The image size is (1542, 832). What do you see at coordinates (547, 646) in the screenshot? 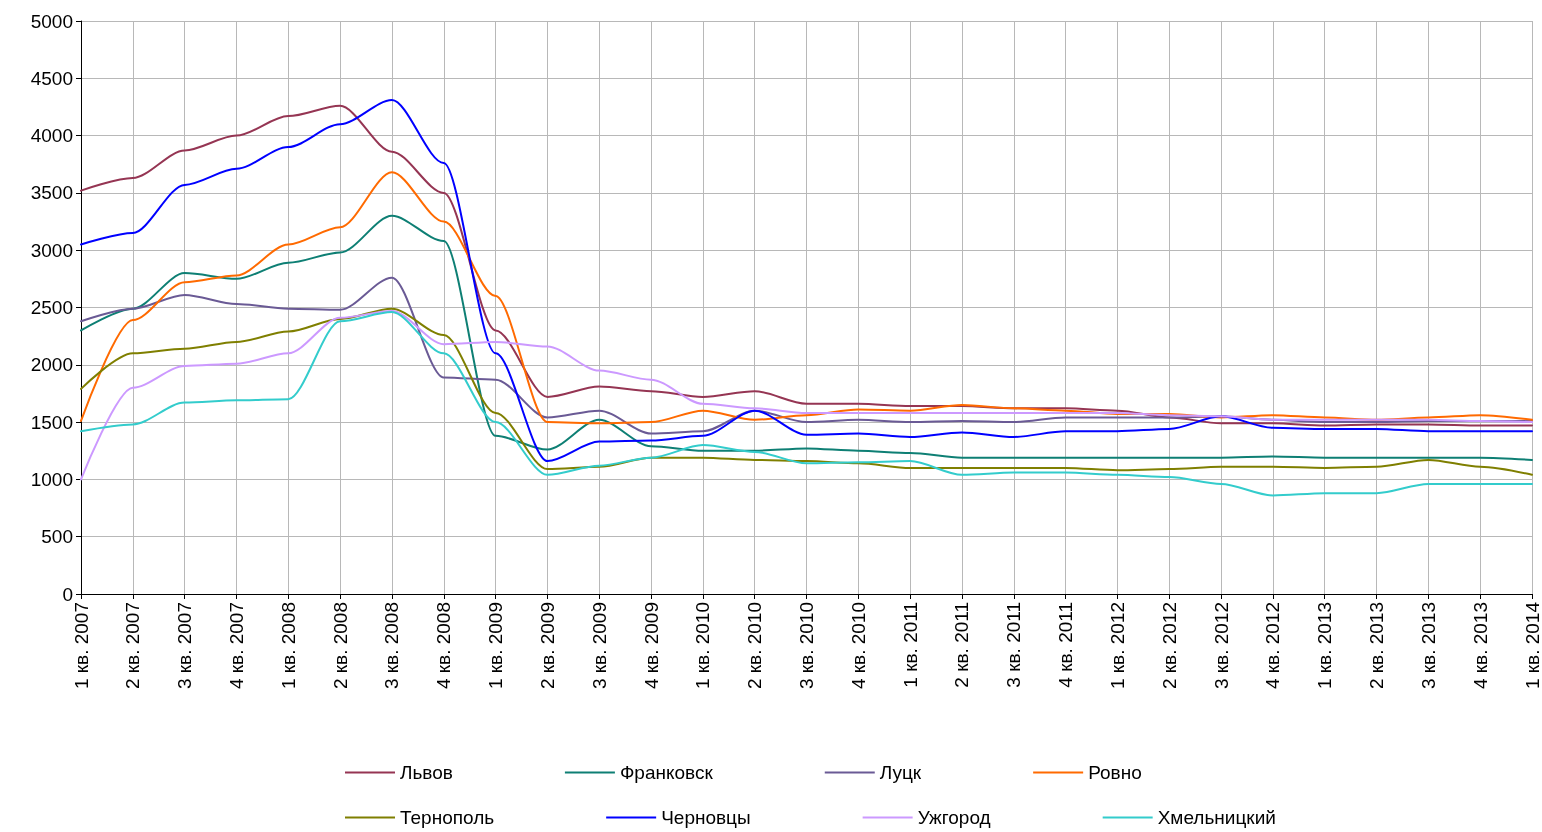
I see `x-tick-label: 2 кв. 2009` at bounding box center [547, 646].